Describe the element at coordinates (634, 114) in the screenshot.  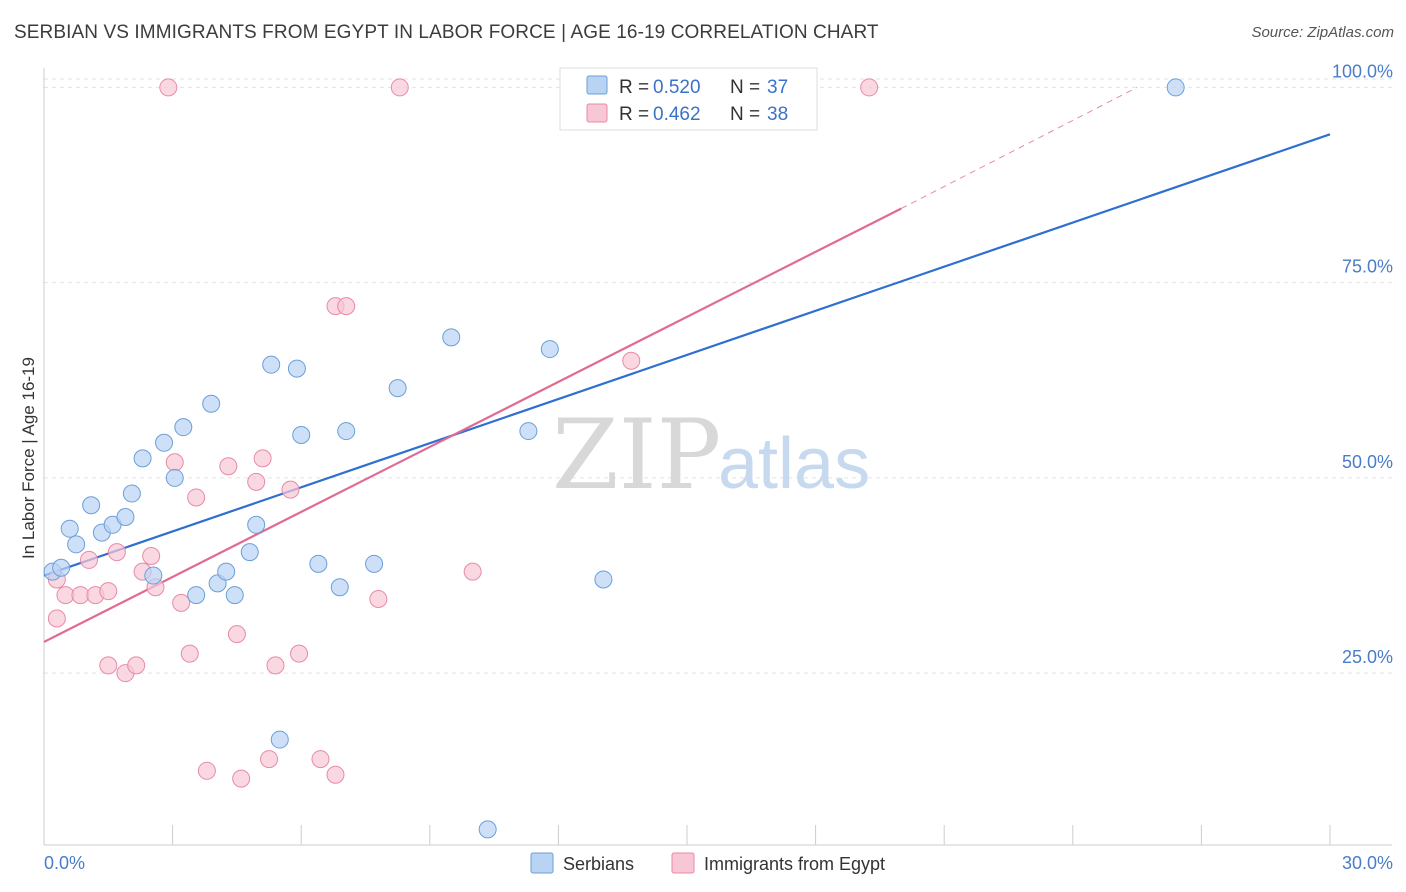
I see `legend-r-label-egypt: R =` at that location.